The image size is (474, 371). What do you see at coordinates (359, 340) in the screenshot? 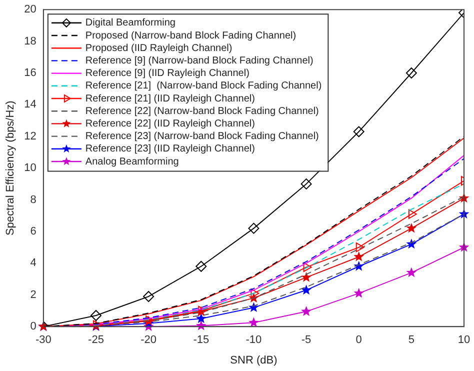
I see `x-tick-label: 0` at bounding box center [359, 340].